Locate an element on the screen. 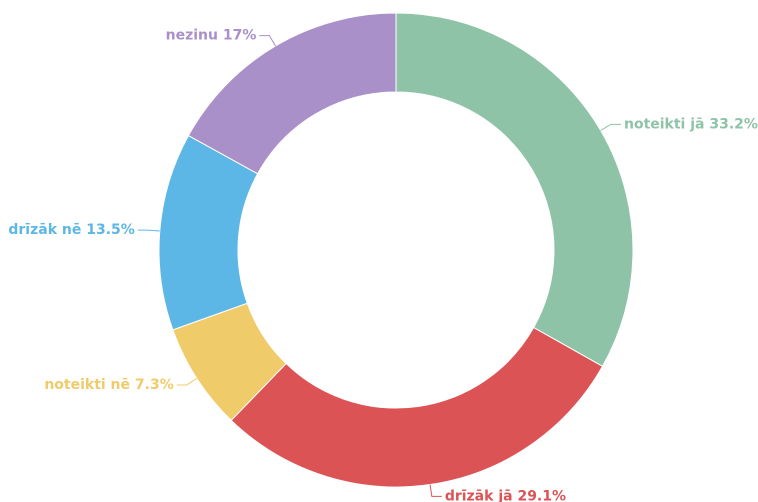 The image size is (758, 502). label-value: 13.5% is located at coordinates (110, 230).